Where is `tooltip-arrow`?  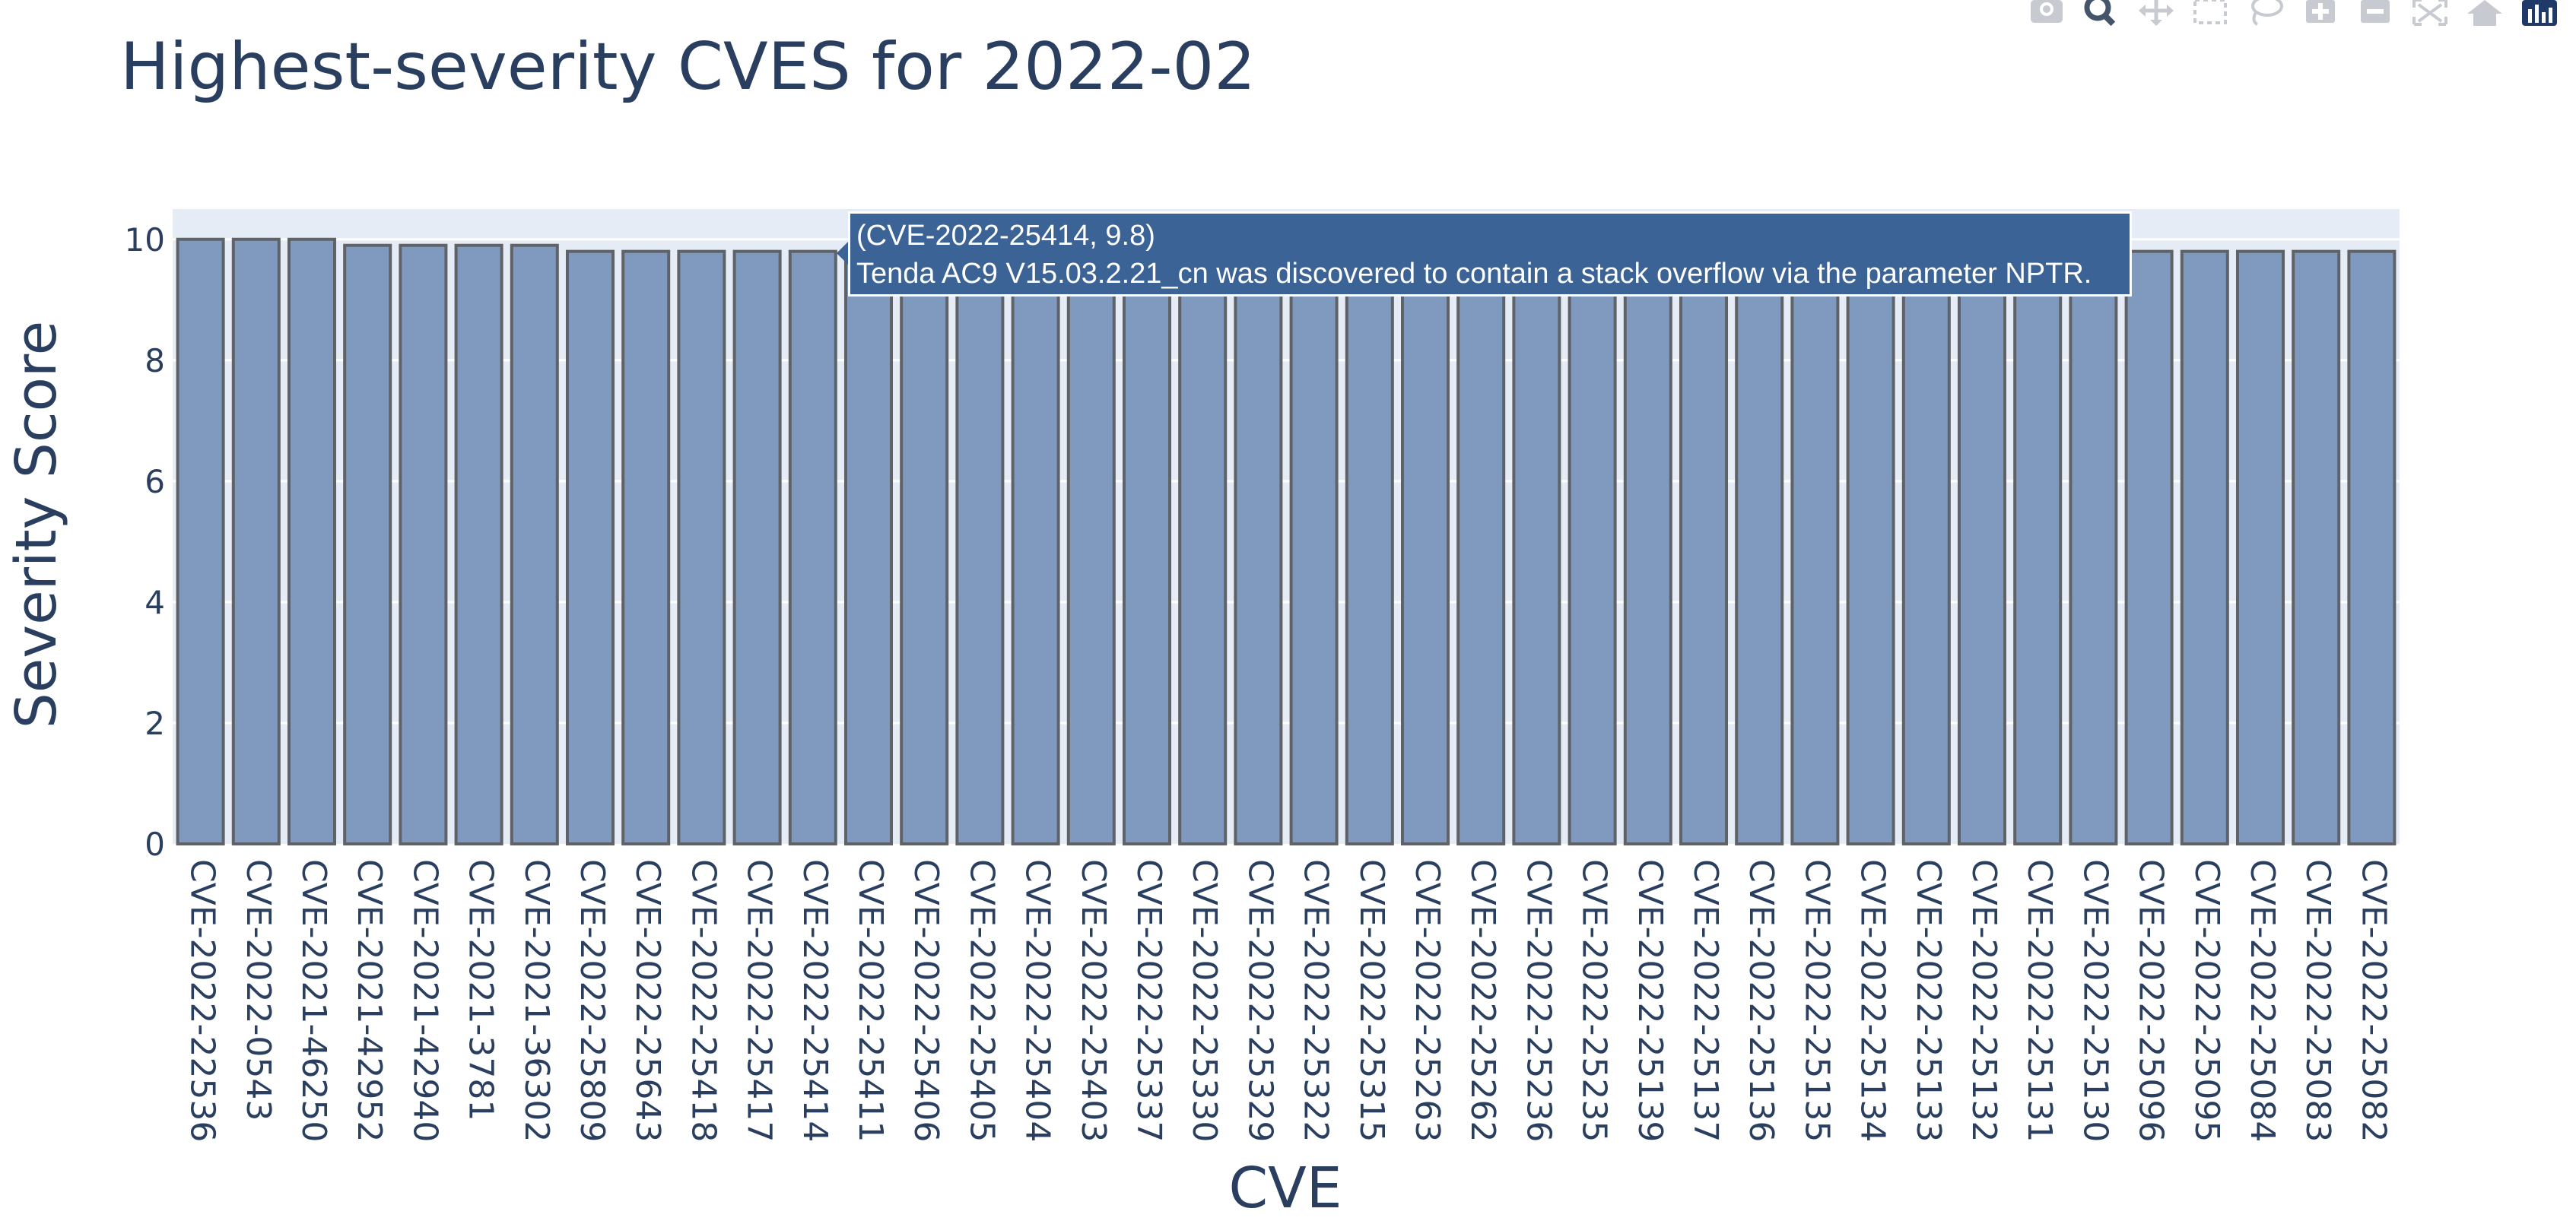 tooltip-arrow is located at coordinates (843, 253).